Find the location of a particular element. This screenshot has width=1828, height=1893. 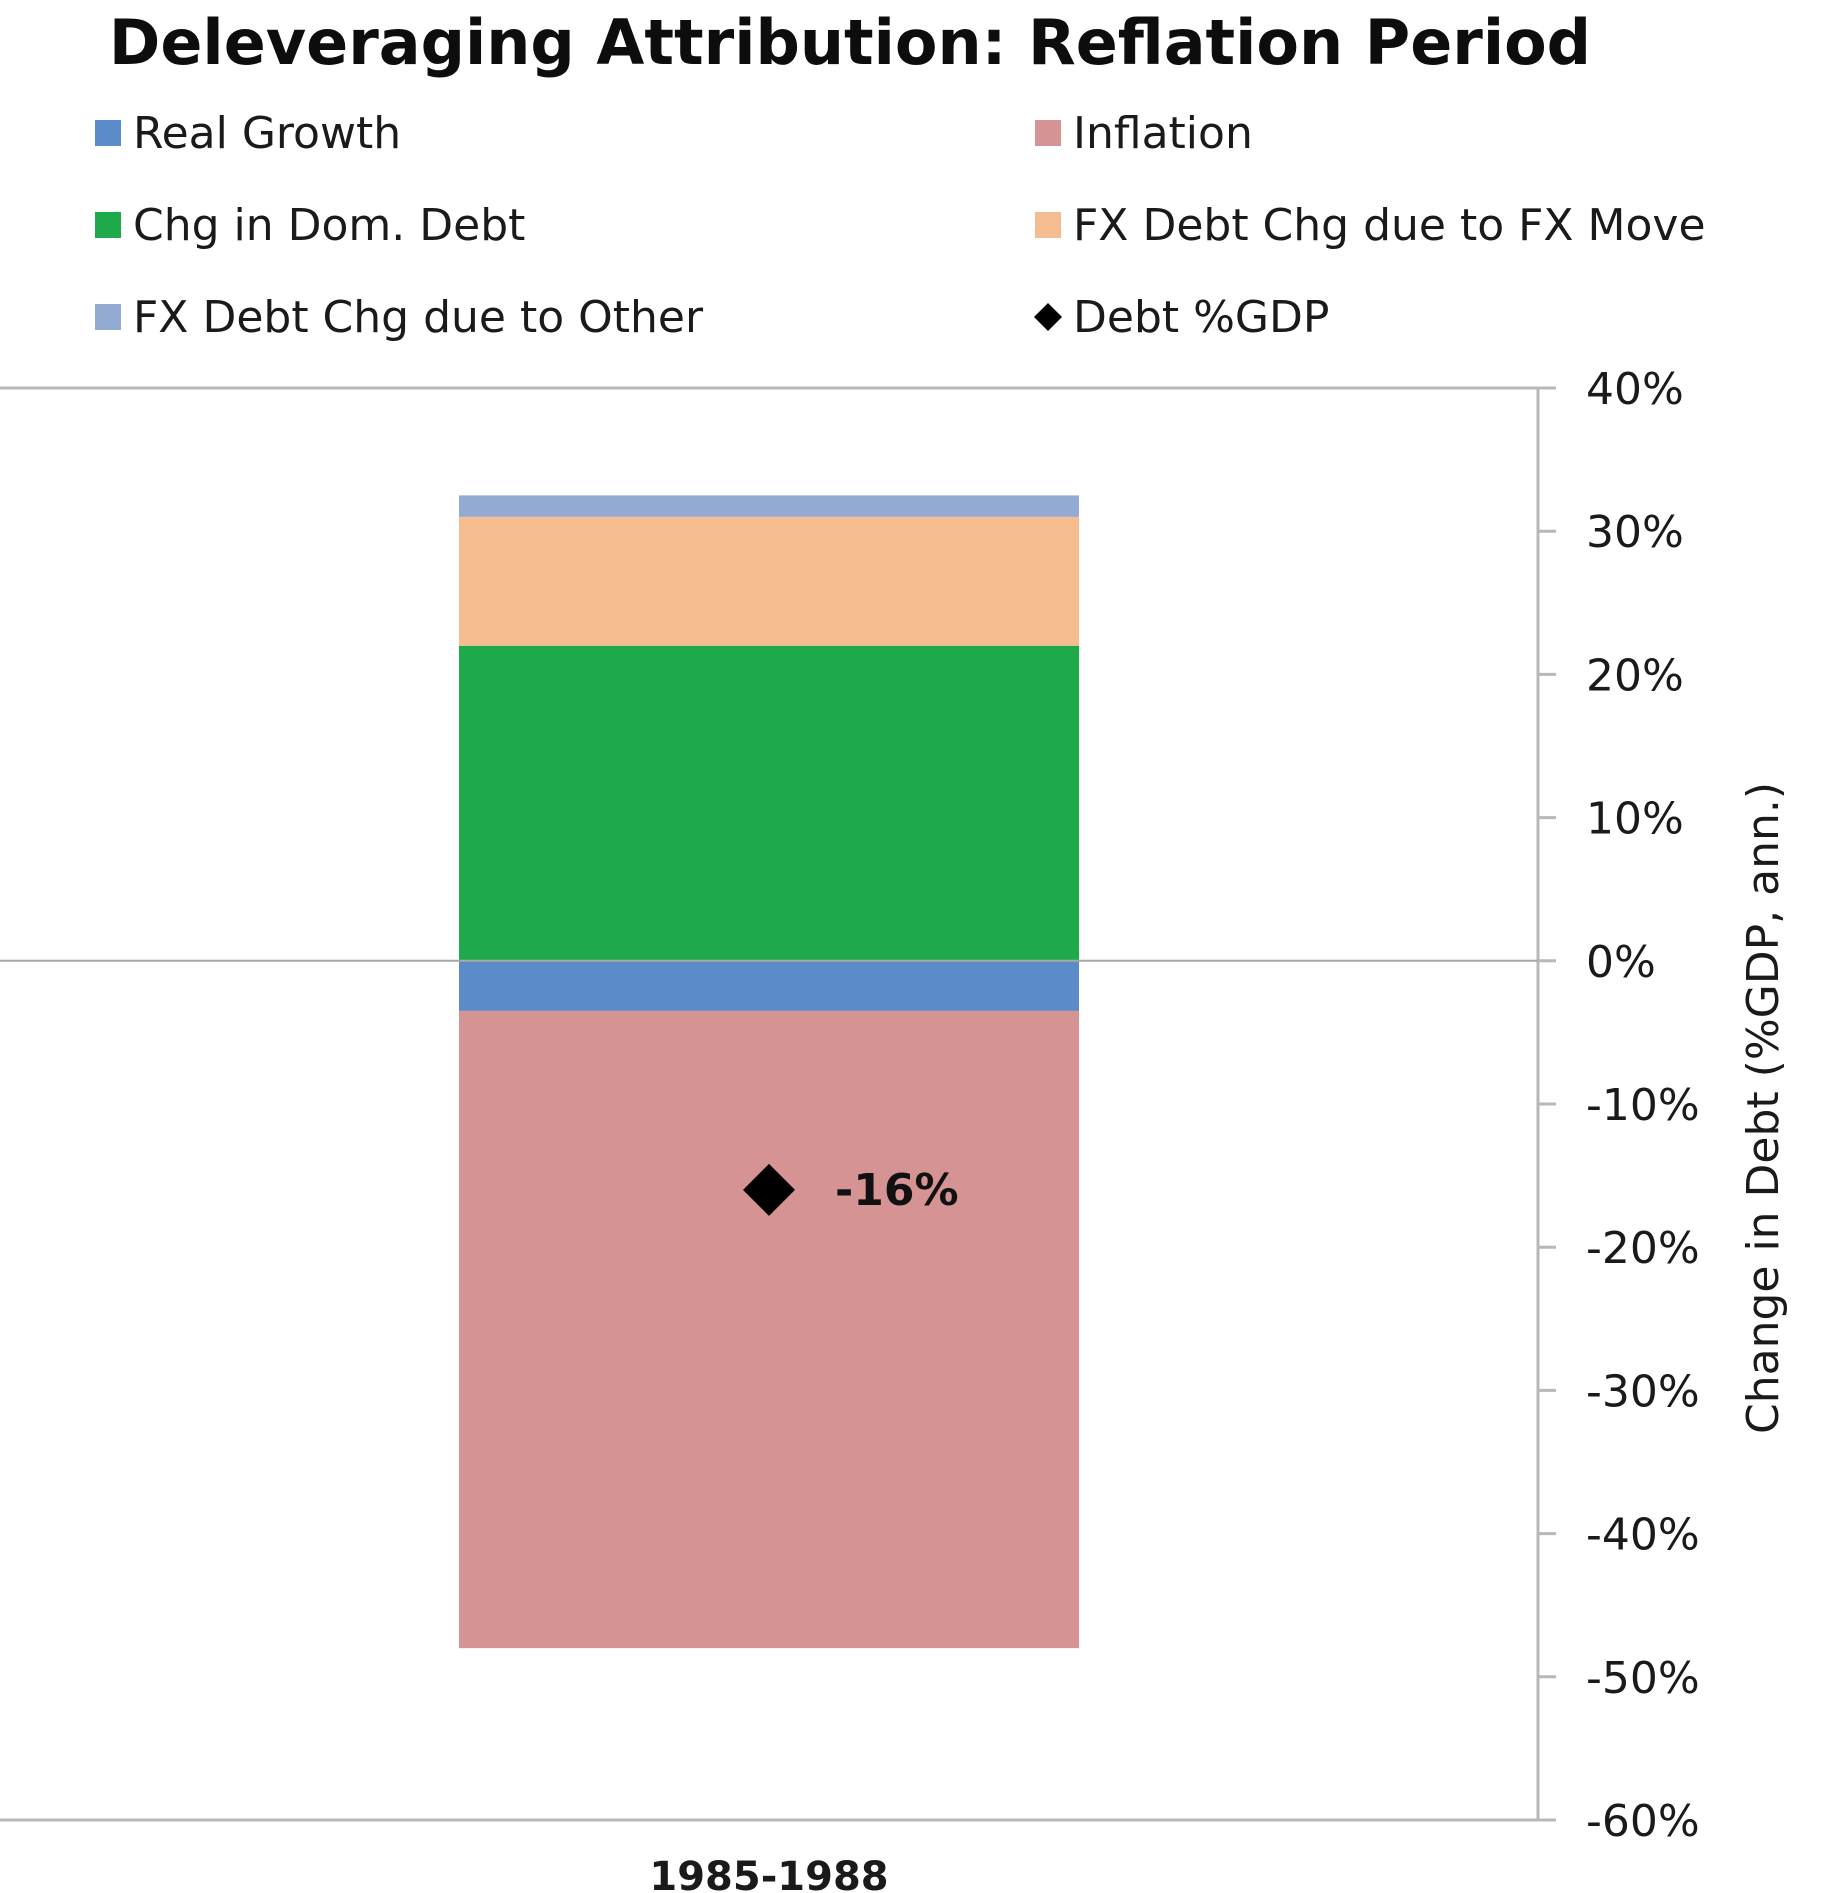

y-tick-label: -30% is located at coordinates (1643, 1391).